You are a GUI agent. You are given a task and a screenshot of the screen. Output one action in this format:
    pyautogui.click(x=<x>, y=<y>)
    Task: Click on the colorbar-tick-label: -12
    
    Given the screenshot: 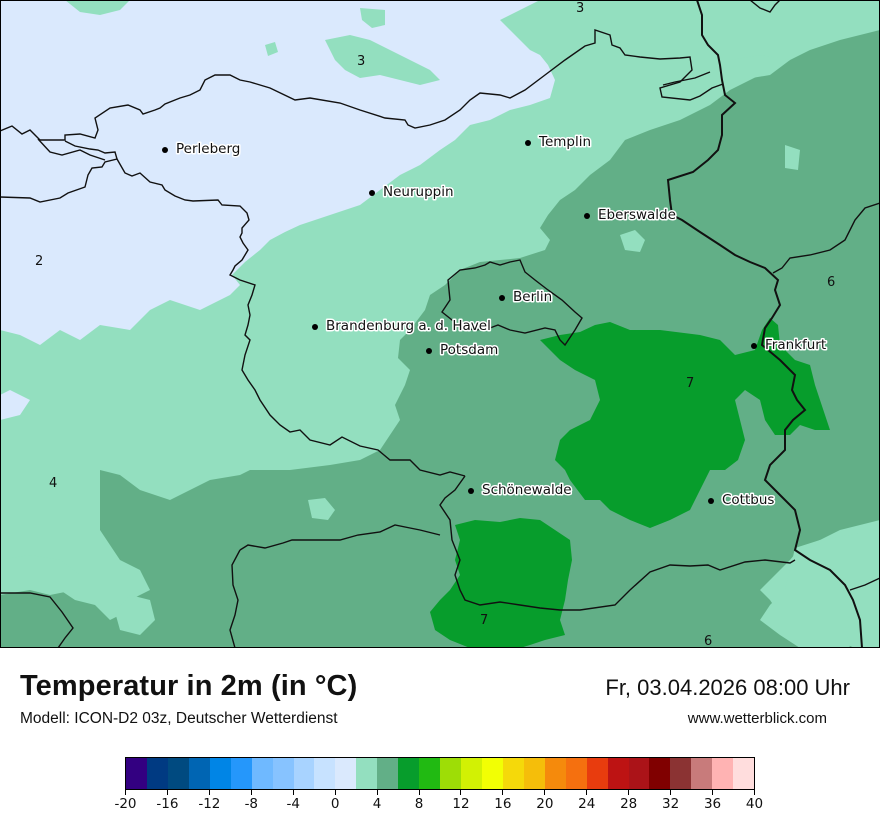 What is the action you would take?
    pyautogui.click(x=209, y=804)
    